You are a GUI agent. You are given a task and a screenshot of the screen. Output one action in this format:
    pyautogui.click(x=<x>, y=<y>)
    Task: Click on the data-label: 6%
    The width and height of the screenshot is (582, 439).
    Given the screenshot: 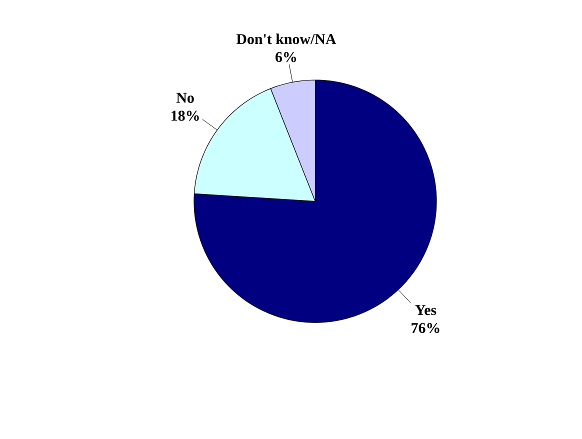 What is the action you would take?
    pyautogui.click(x=286, y=57)
    